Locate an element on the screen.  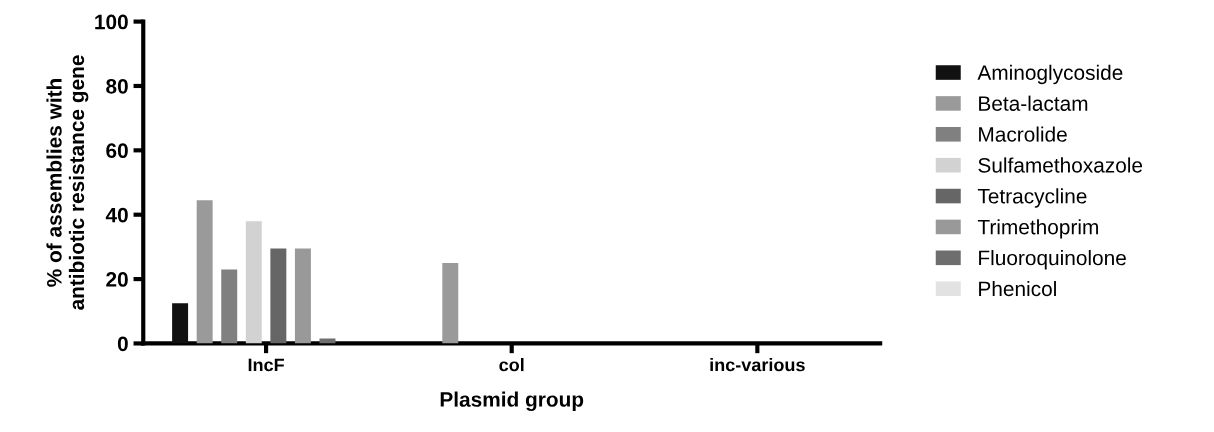
y-tick-label: 60 is located at coordinates (117, 151).